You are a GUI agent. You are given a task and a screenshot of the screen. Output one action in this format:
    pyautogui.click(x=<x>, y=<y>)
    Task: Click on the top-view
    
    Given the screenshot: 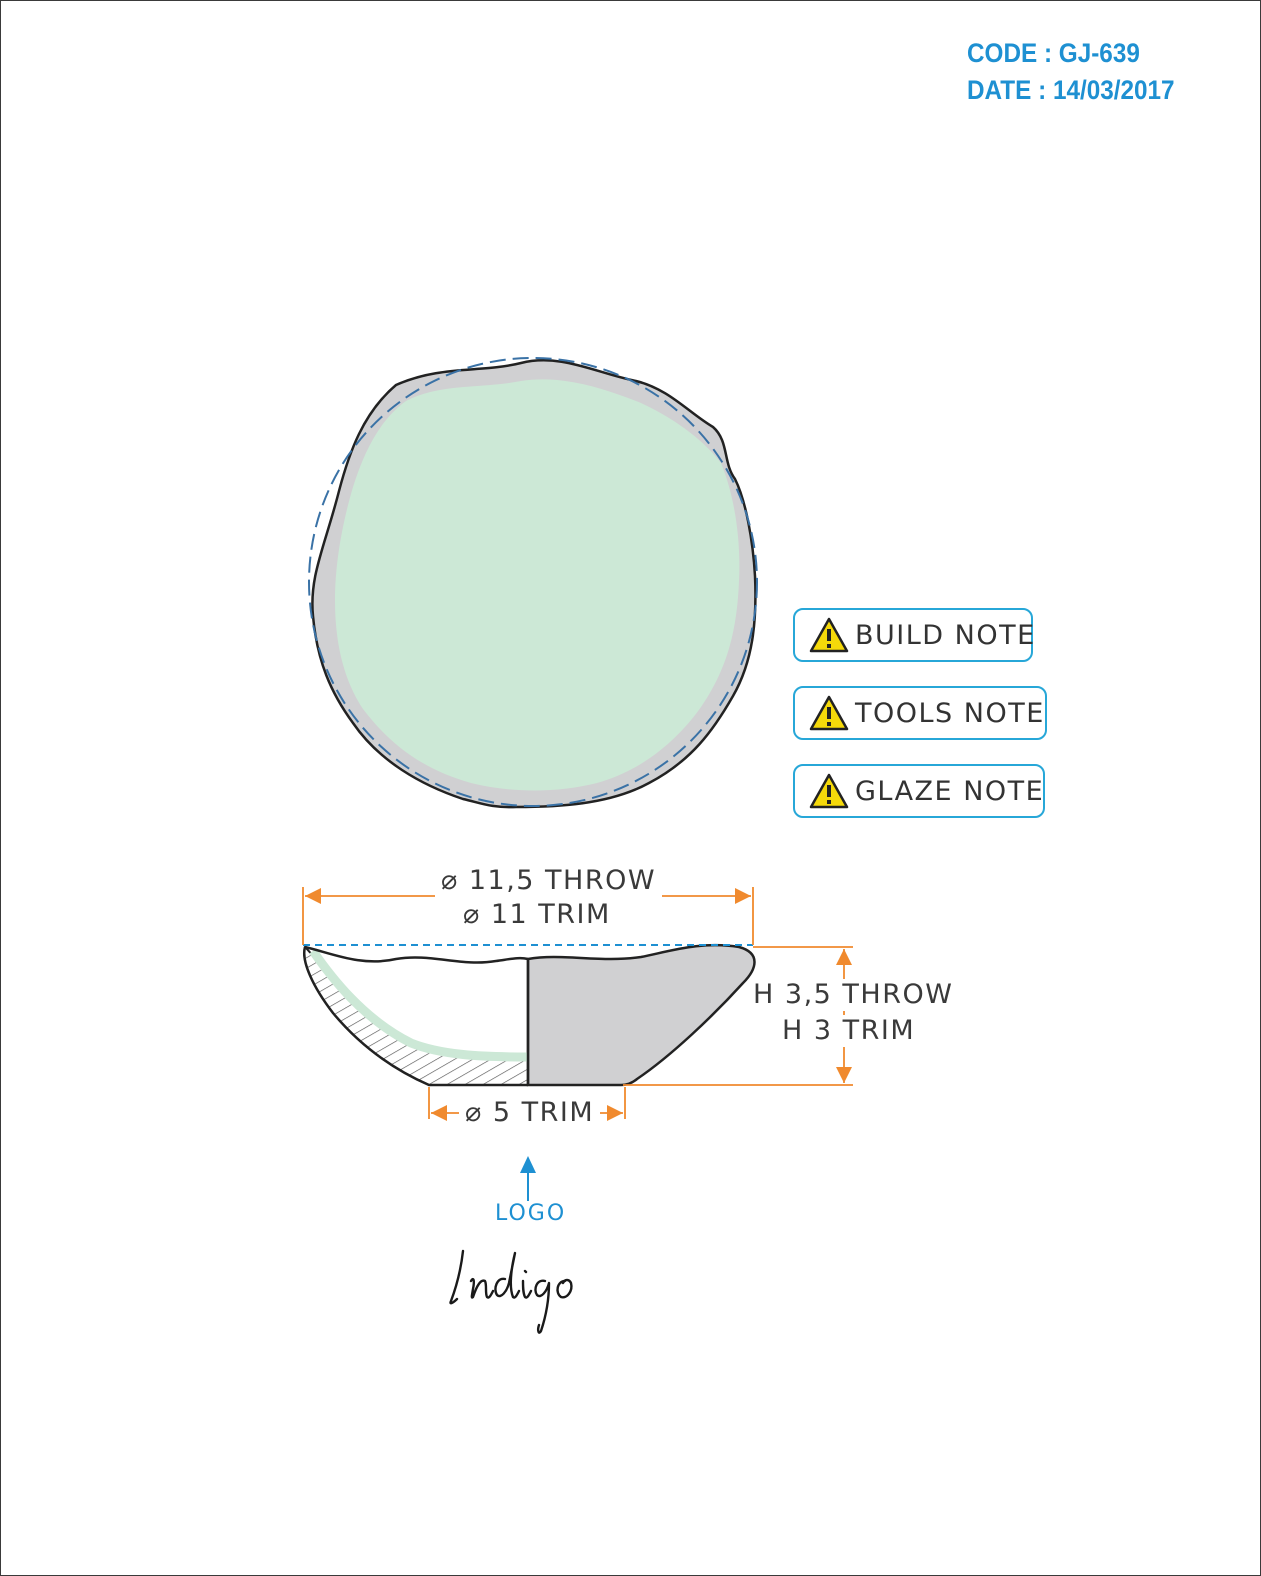 What is the action you would take?
    pyautogui.click(x=533, y=583)
    